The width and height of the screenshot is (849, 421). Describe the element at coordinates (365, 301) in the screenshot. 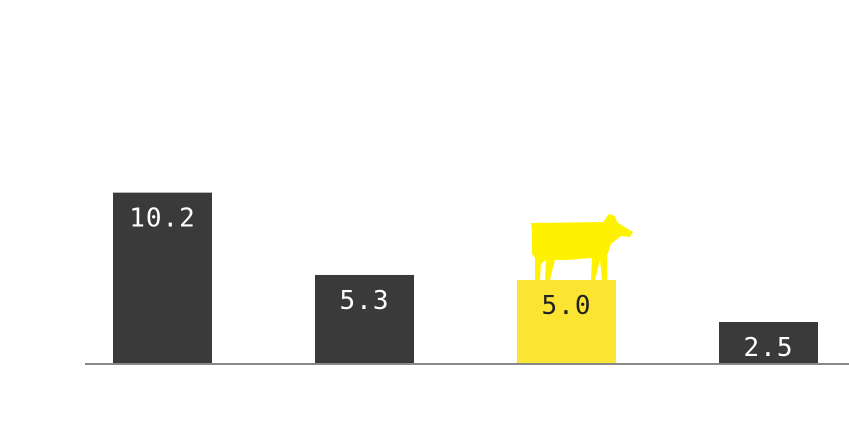

I see `bar-value-label: 5.3` at that location.